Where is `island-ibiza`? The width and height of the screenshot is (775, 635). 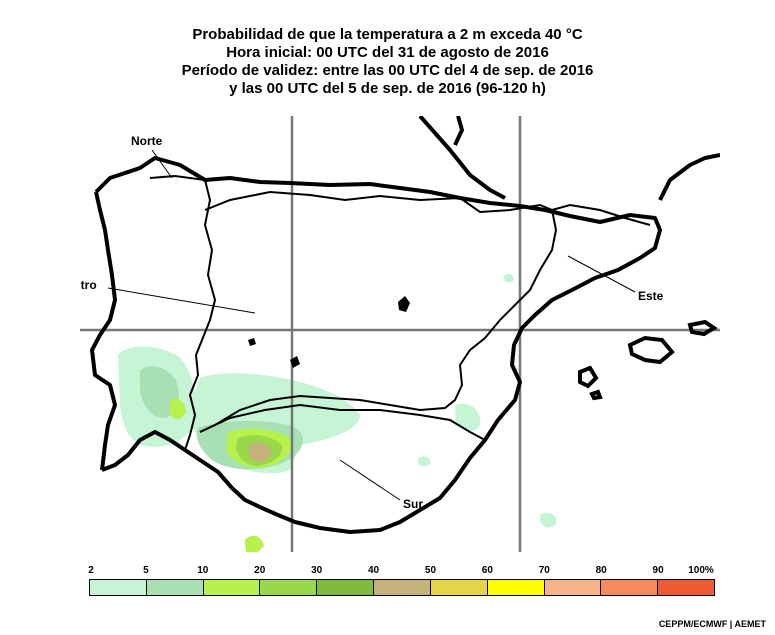 island-ibiza is located at coordinates (588, 377).